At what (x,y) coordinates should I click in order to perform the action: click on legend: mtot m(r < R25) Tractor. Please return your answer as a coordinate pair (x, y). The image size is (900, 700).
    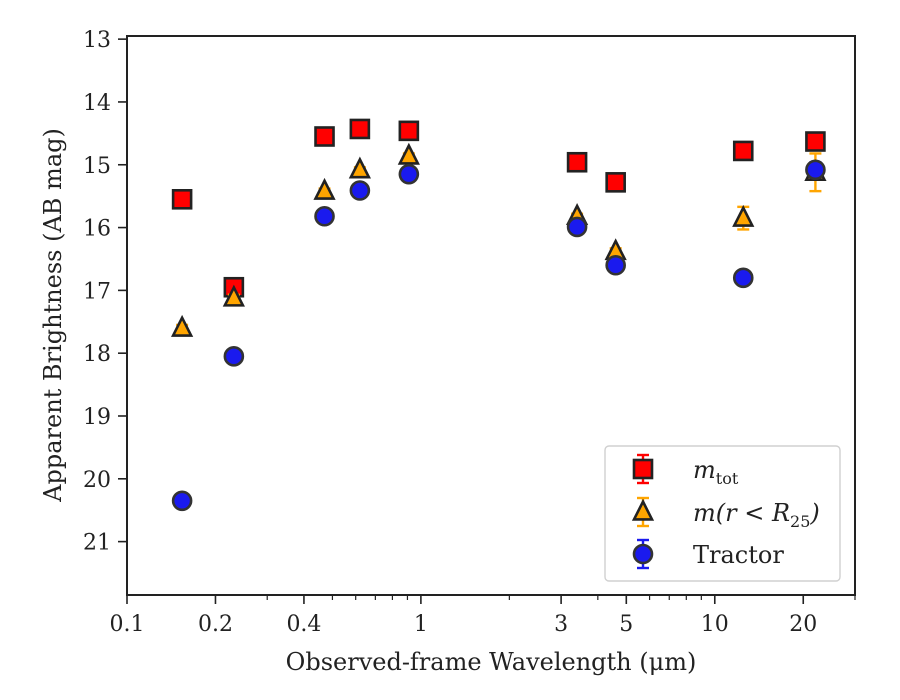
    Looking at the image, I should click on (722, 513).